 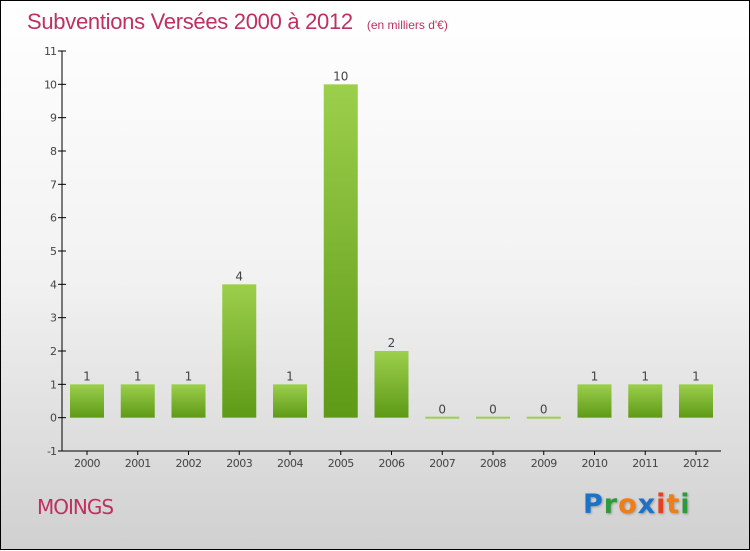 What do you see at coordinates (50, 51) in the screenshot?
I see `y-tick-label: 11` at bounding box center [50, 51].